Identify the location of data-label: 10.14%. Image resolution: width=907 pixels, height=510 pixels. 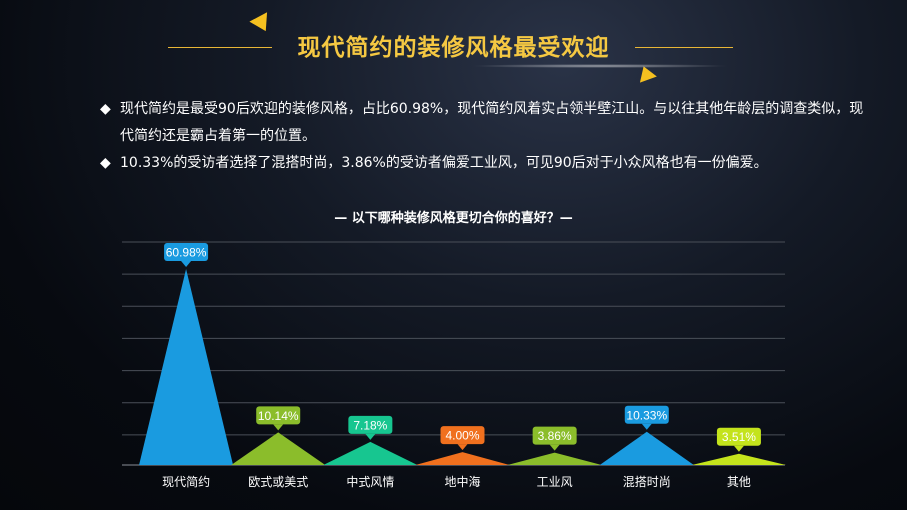
(278, 418).